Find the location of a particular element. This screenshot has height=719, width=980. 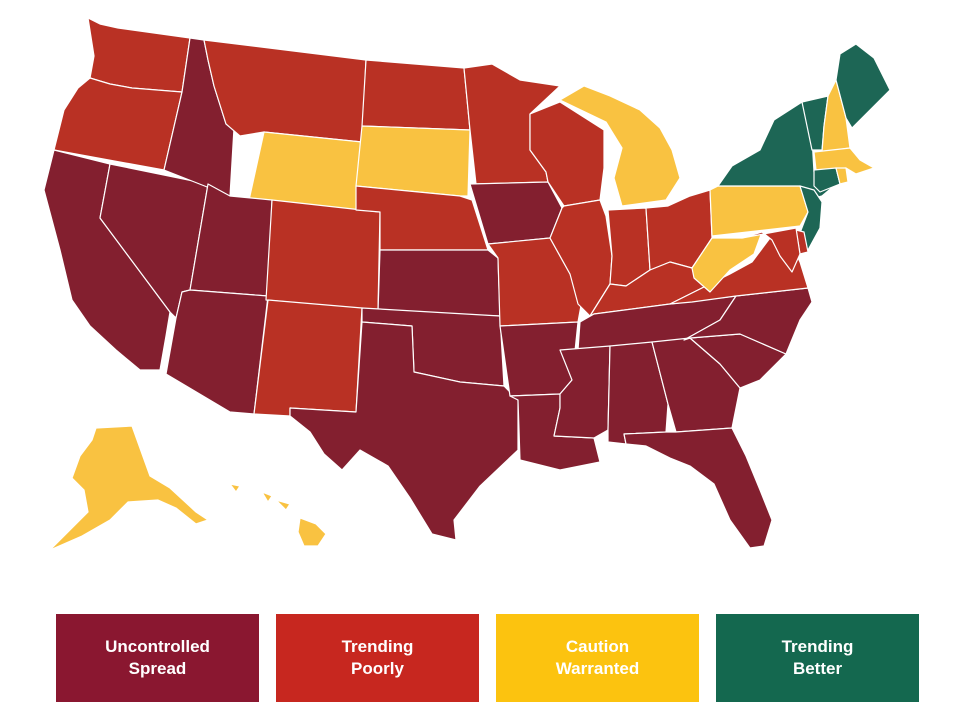

legend-caution-warranted: Caution Warranted is located at coordinates (597, 658).